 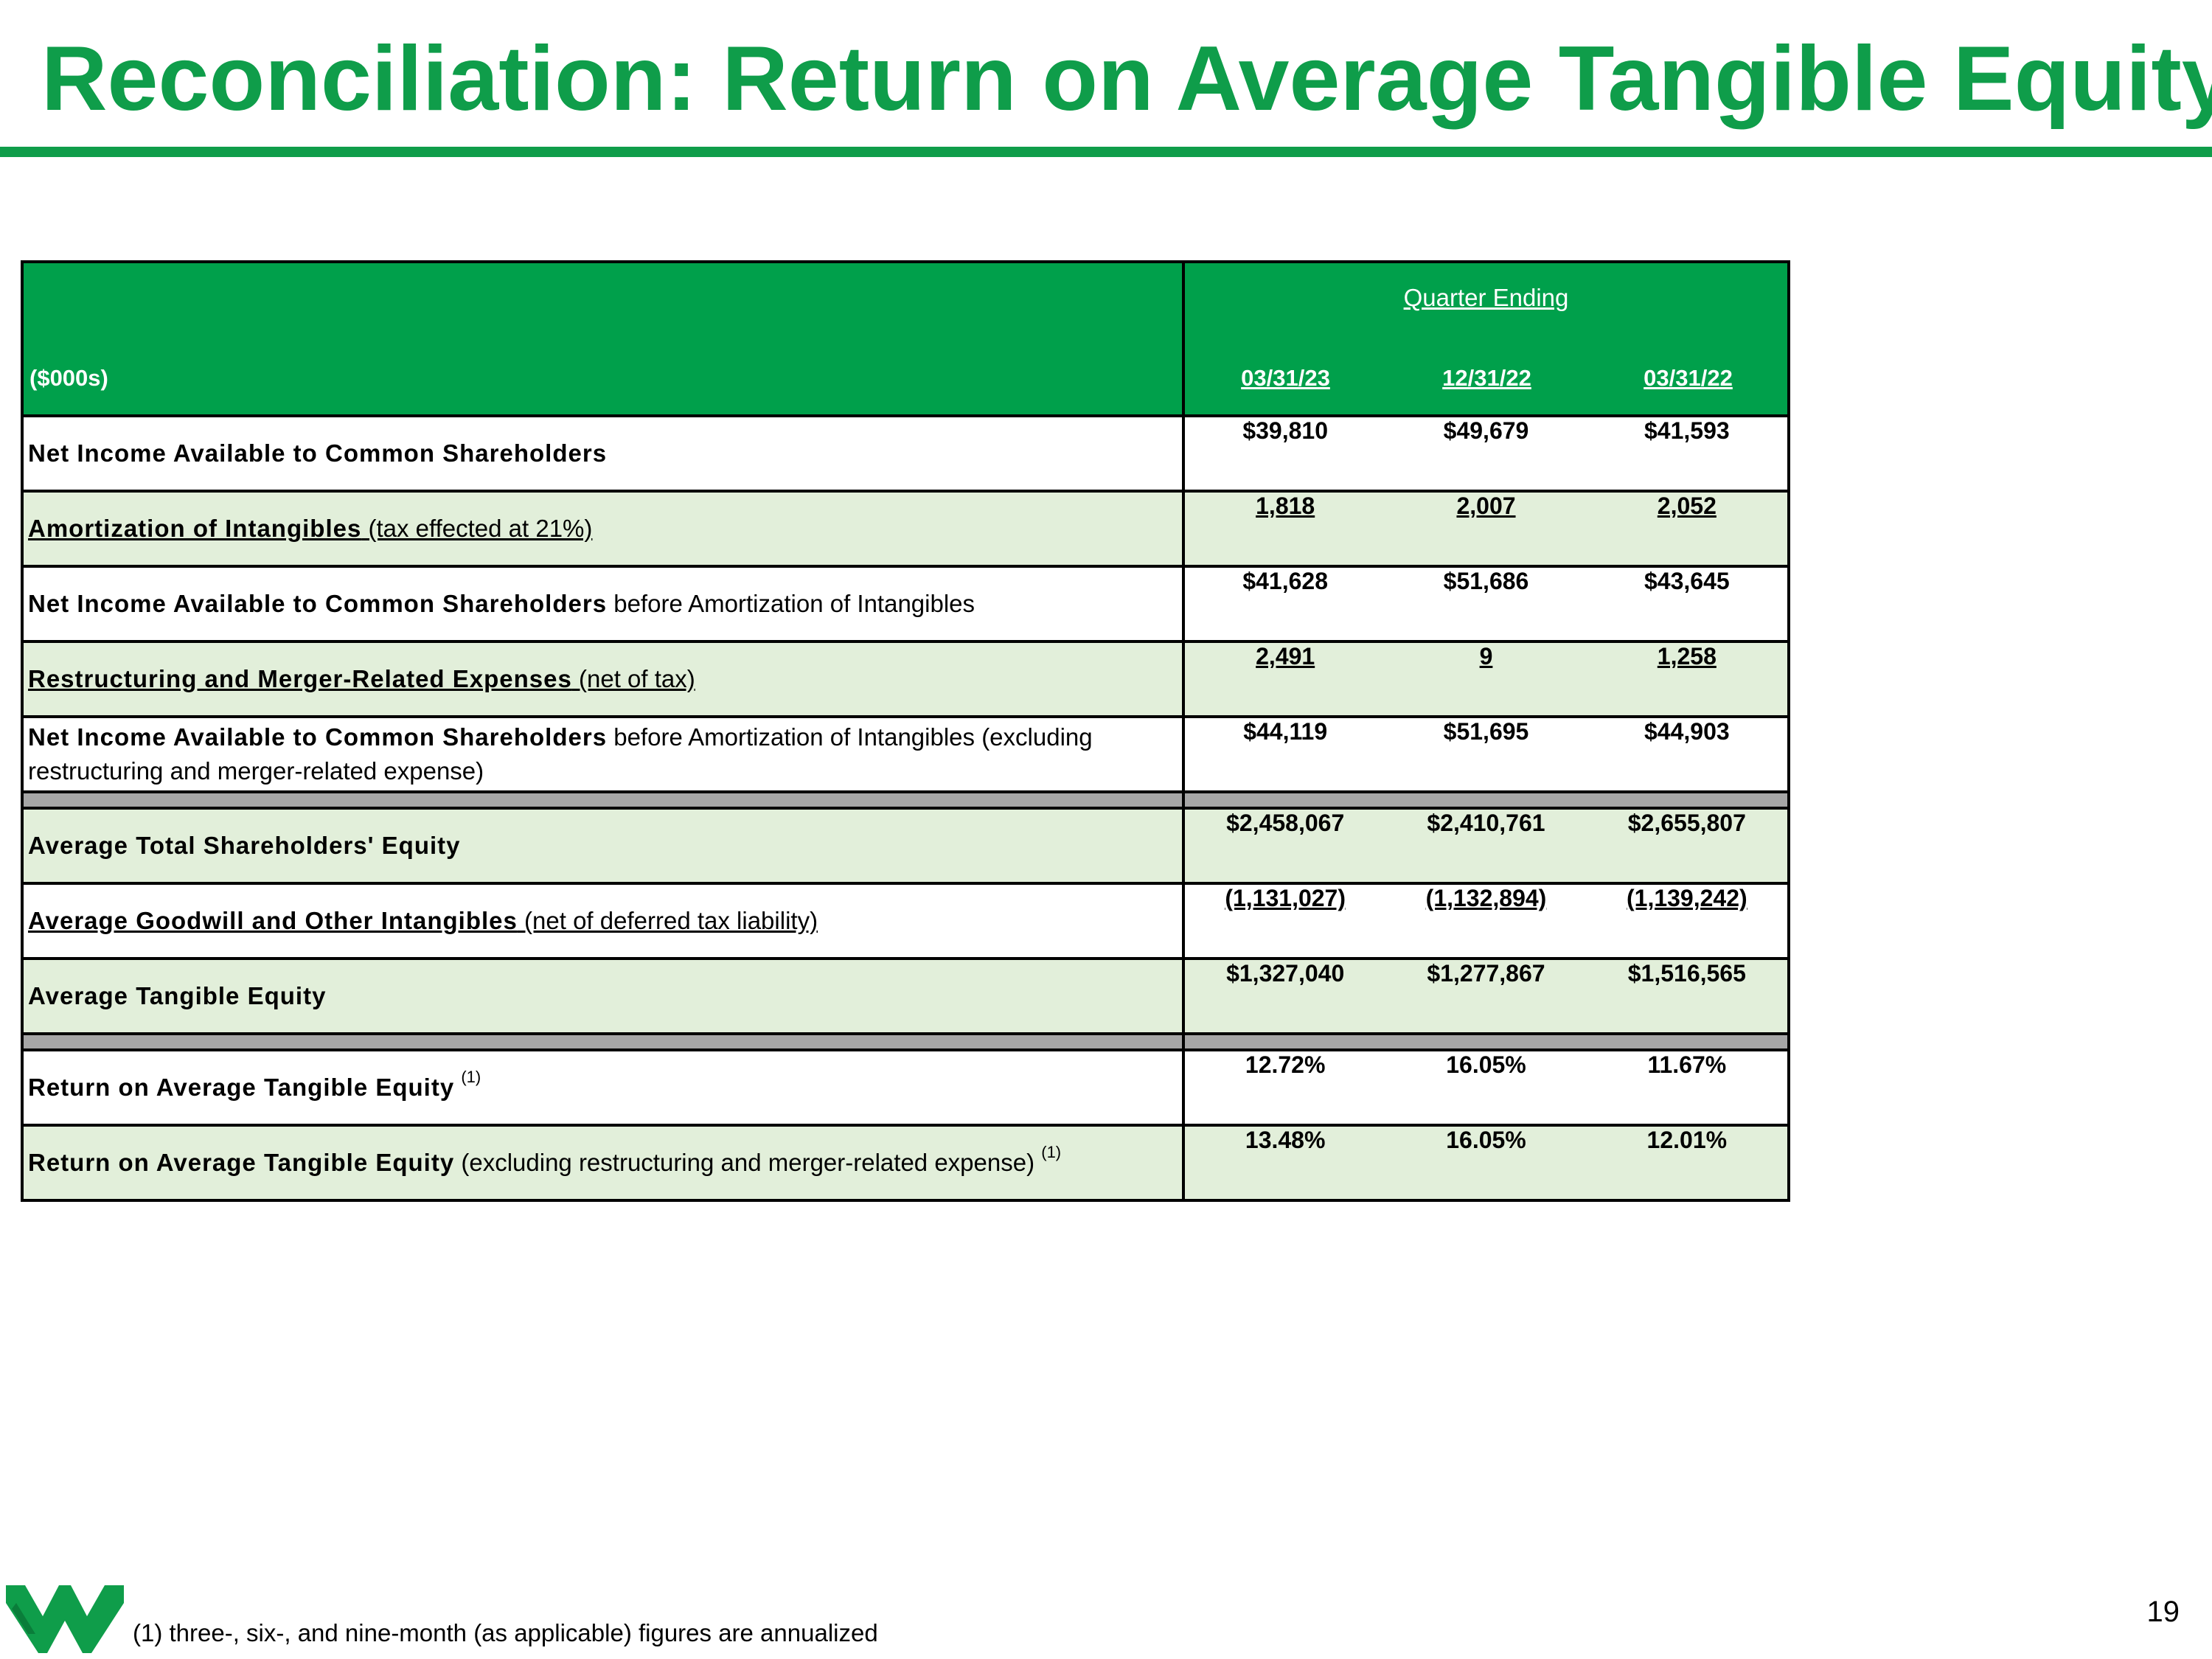 I want to click on cell-value: 12.01%, so click(x=1687, y=1140).